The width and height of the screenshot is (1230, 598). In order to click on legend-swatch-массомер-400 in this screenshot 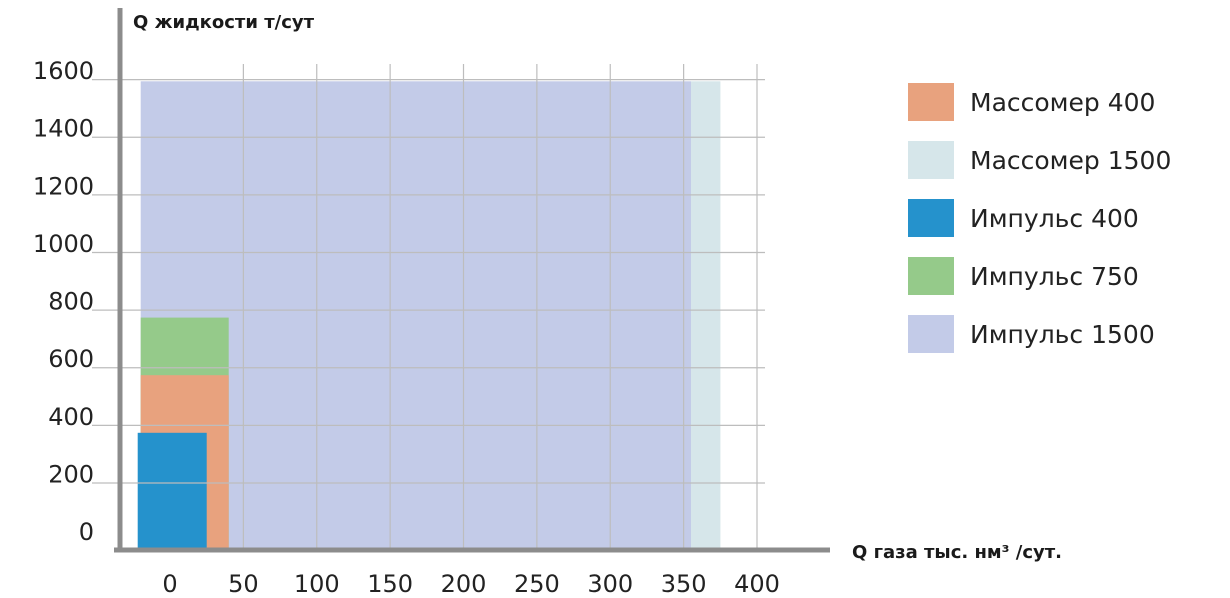, I will do `click(931, 102)`.